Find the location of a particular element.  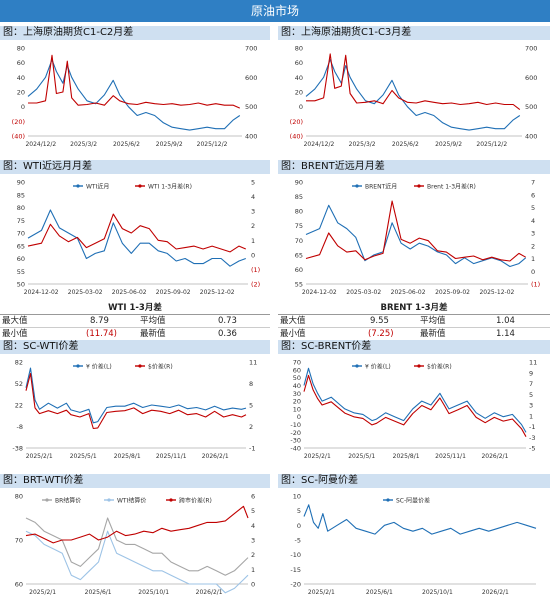

x-tick-label: 2025/11/1 is located at coordinates (171, 456).